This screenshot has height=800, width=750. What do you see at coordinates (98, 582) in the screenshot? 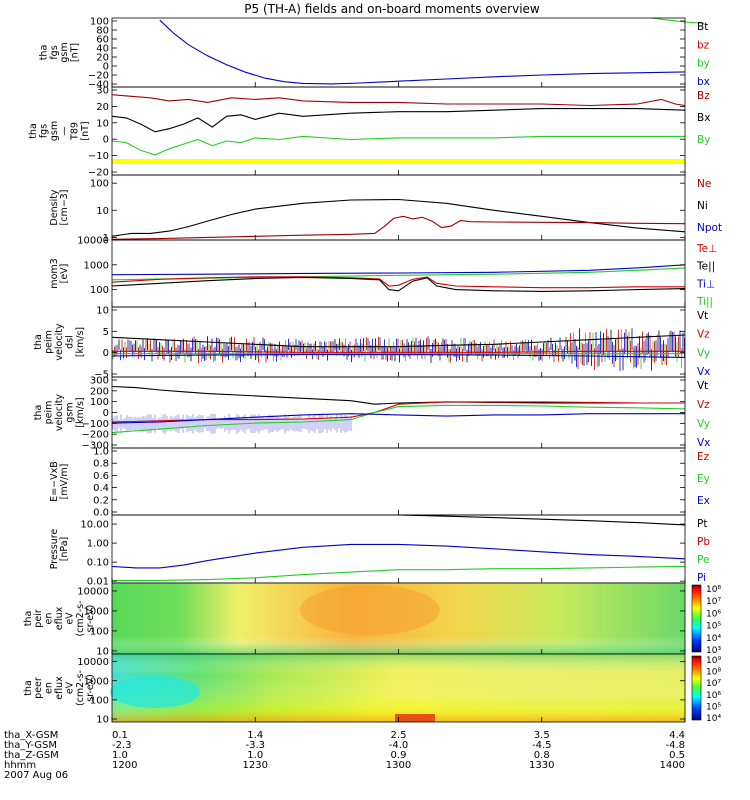
I see `y-tick-label: 0.01` at bounding box center [98, 582].